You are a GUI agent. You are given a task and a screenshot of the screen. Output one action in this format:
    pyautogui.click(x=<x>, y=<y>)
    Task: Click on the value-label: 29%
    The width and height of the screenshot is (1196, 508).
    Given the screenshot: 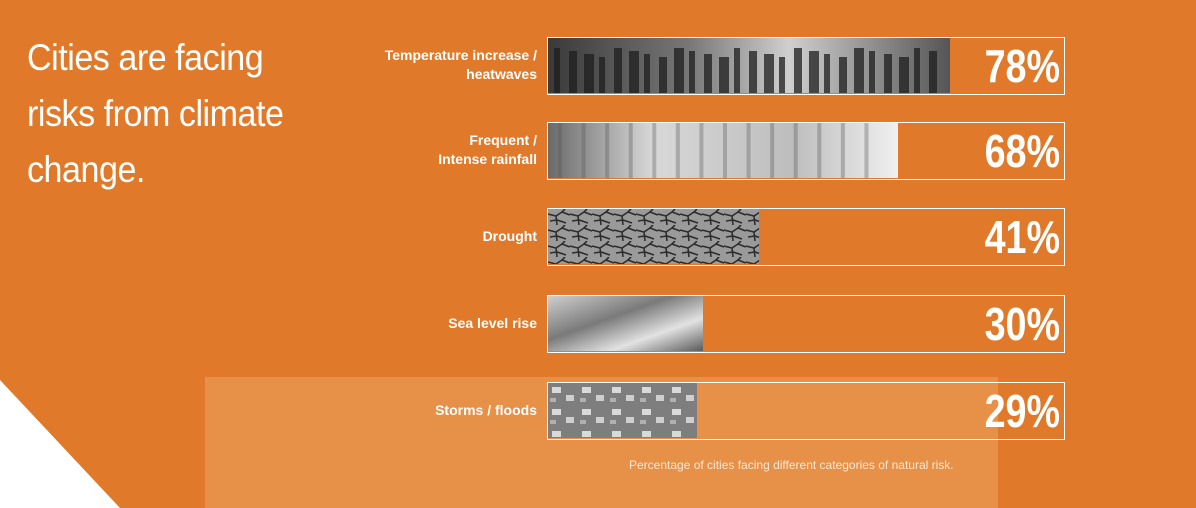 What is the action you would take?
    pyautogui.click(x=1022, y=411)
    